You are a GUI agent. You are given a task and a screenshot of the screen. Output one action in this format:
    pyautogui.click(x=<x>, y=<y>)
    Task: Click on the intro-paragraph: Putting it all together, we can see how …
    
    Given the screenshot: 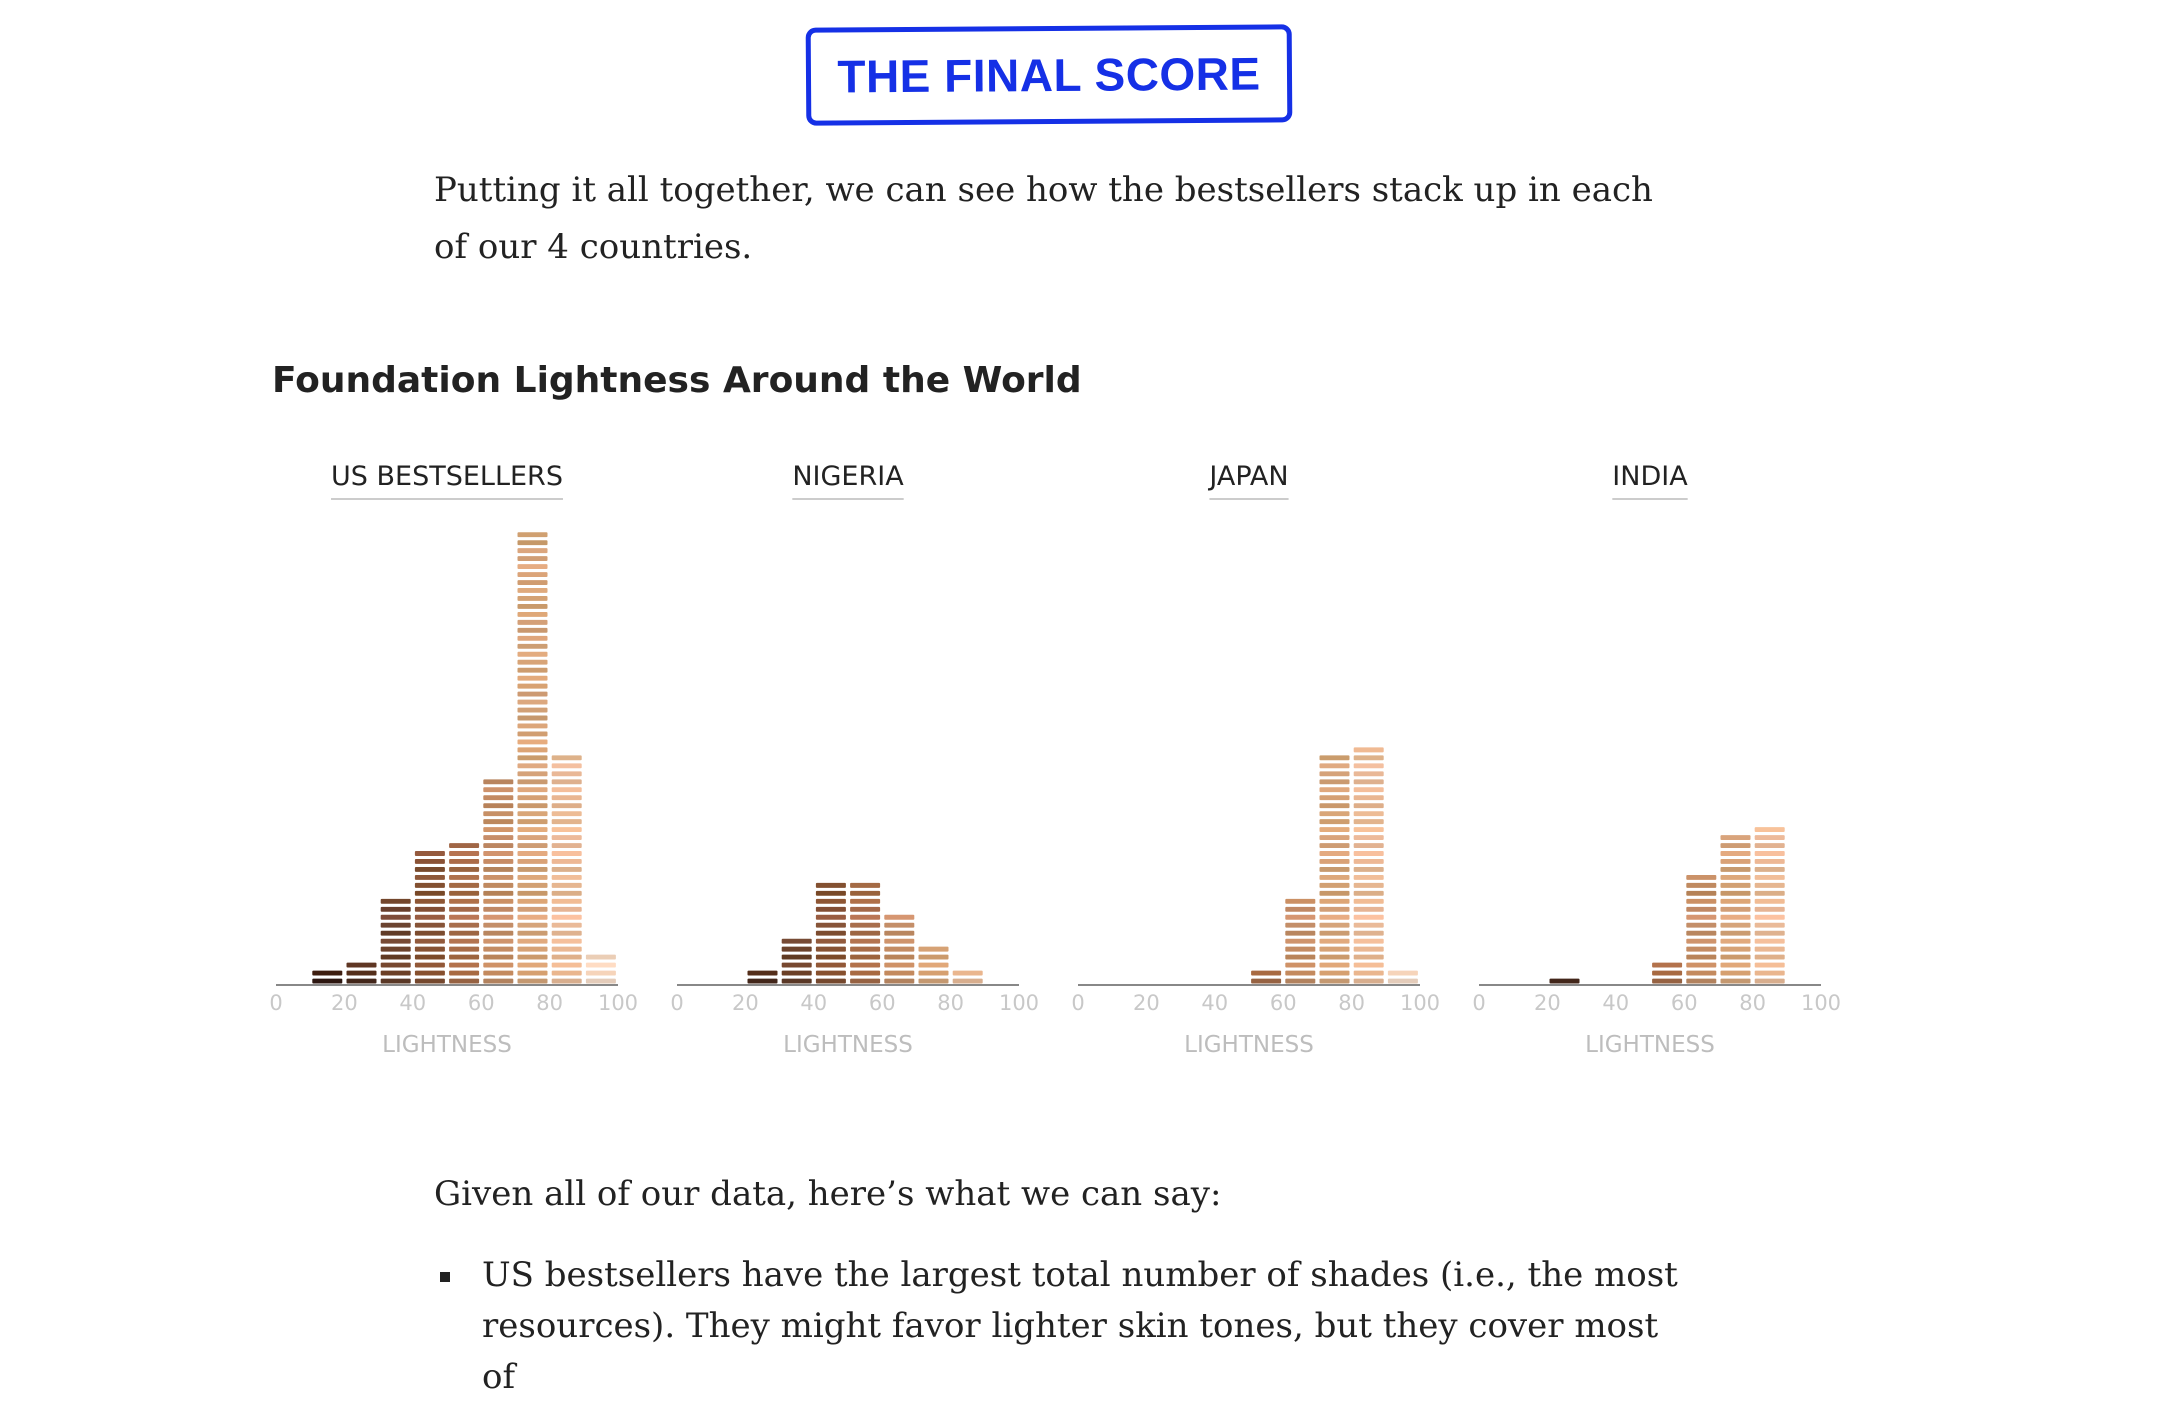 What is the action you would take?
    pyautogui.click(x=1043, y=218)
    